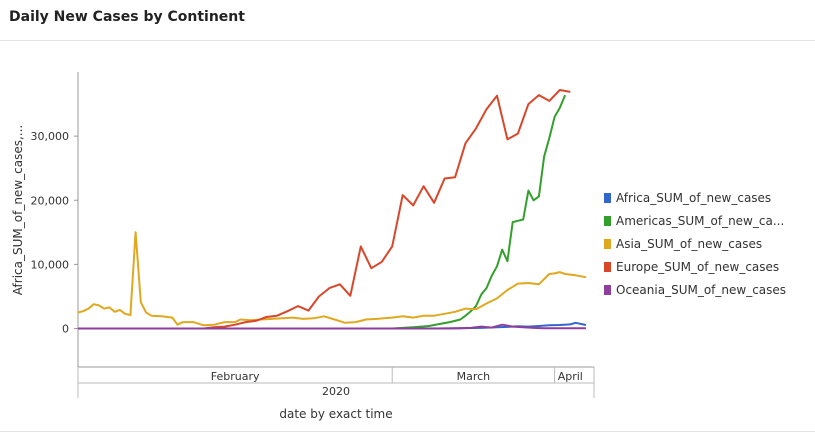 Image resolution: width=815 pixels, height=435 pixels. Describe the element at coordinates (701, 290) in the screenshot. I see `legend-item: Oceania_SUM_of_new_cases` at that location.